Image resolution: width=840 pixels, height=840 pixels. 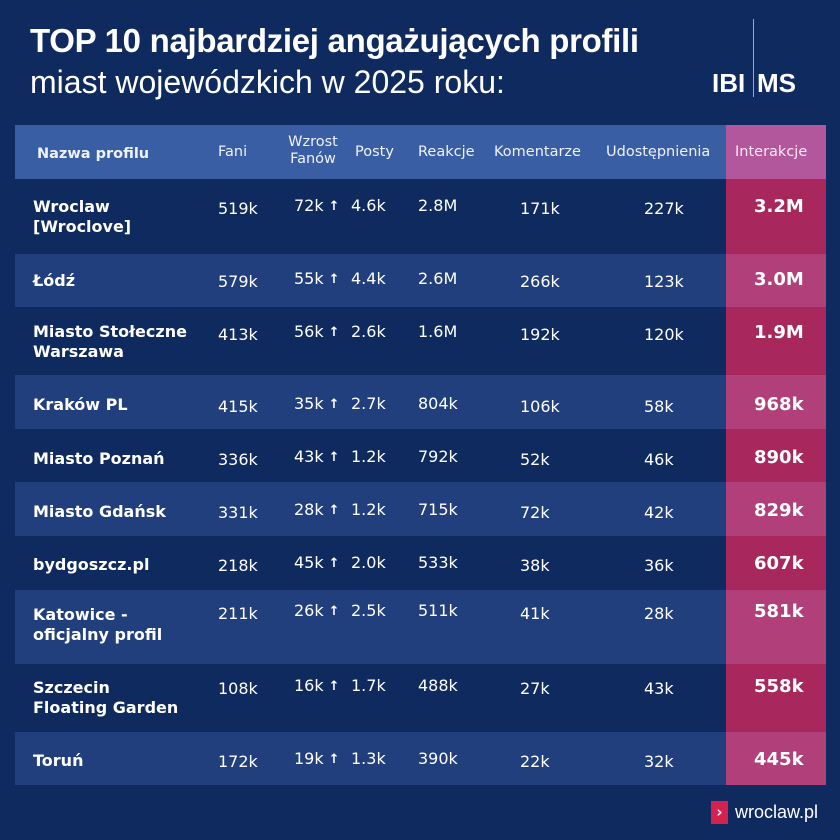 I want to click on profile-name-line2: oficjalny profil, so click(x=98, y=634).